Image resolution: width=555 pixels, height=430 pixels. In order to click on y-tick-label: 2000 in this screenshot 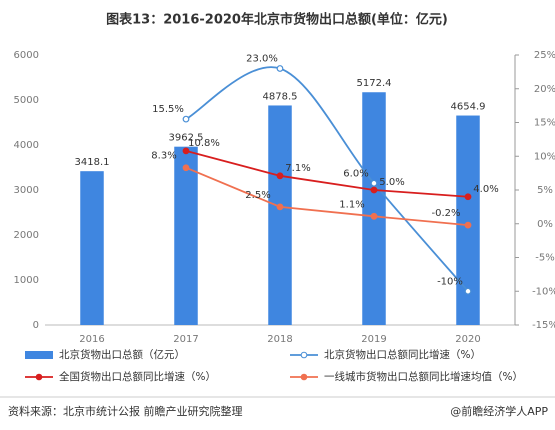, I will do `click(26, 235)`.